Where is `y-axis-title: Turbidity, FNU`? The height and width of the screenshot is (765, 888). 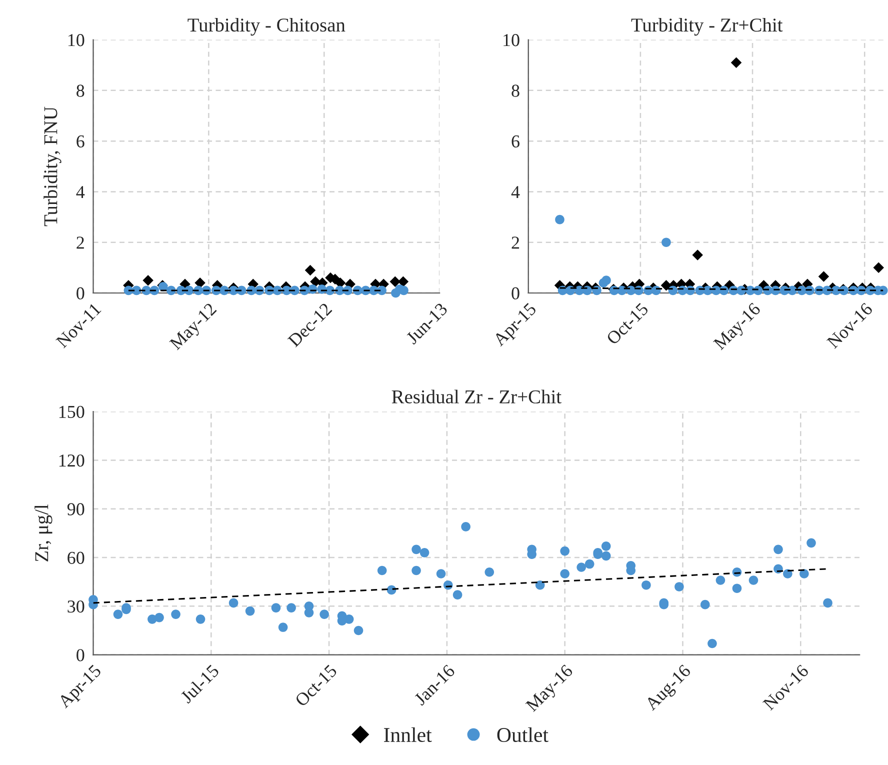
y-axis-title: Turbidity, FNU is located at coordinates (53, 166).